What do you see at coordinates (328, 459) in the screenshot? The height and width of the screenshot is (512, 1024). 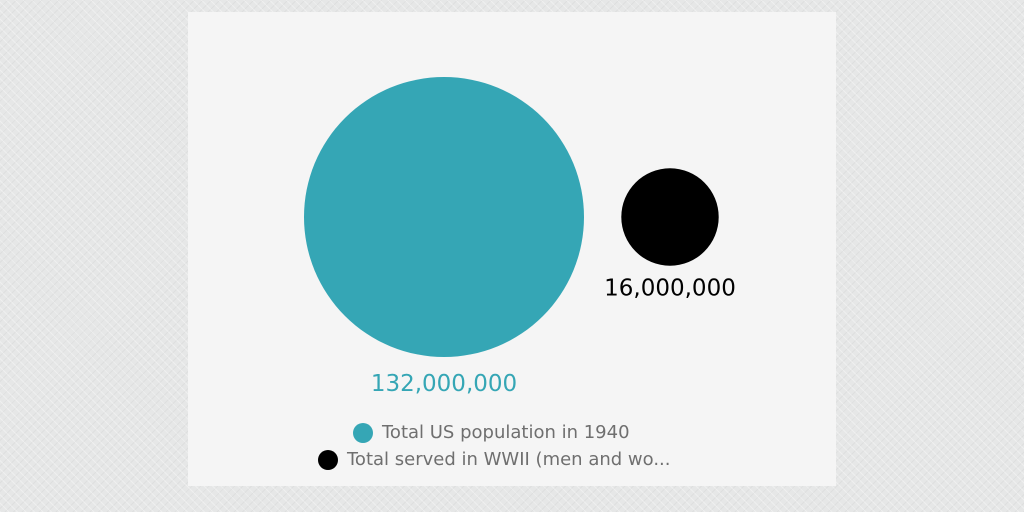 I see `legend-swatch-served` at bounding box center [328, 459].